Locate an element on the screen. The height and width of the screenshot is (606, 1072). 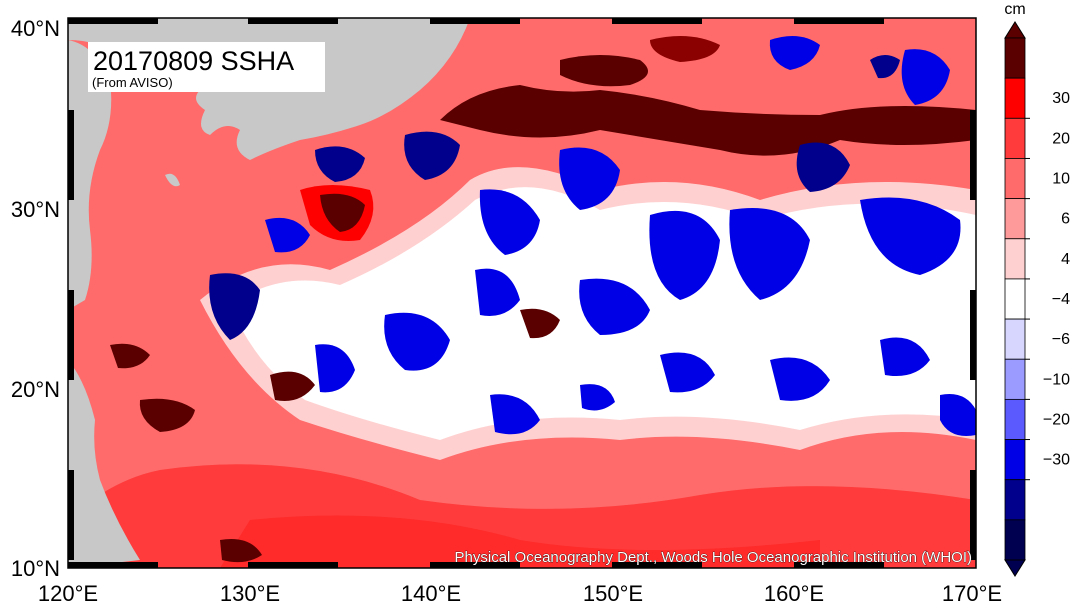
lat-label-20n: 20°N is located at coordinates (35, 389).